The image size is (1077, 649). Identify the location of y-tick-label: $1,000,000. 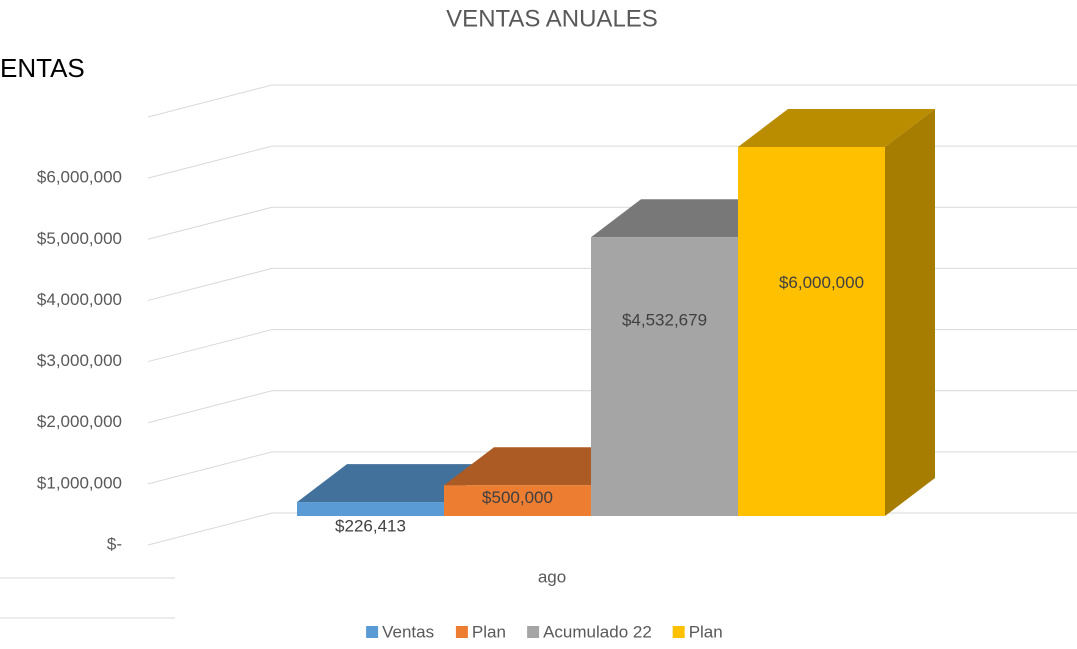
(79, 482).